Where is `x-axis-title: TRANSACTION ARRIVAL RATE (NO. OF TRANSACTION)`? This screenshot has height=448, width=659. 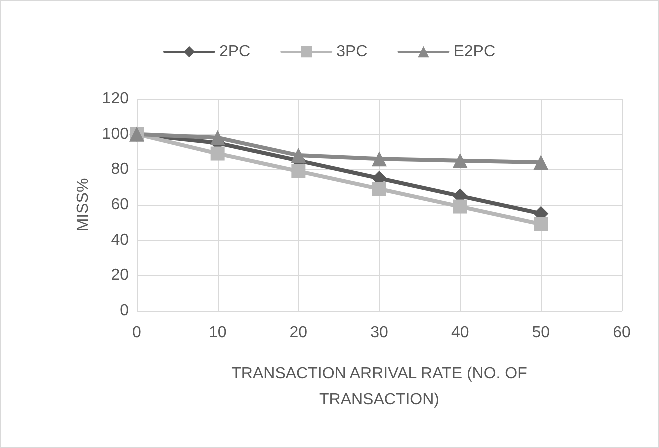
x-axis-title: TRANSACTION ARRIVAL RATE (NO. OF TRANSACTION) is located at coordinates (380, 387).